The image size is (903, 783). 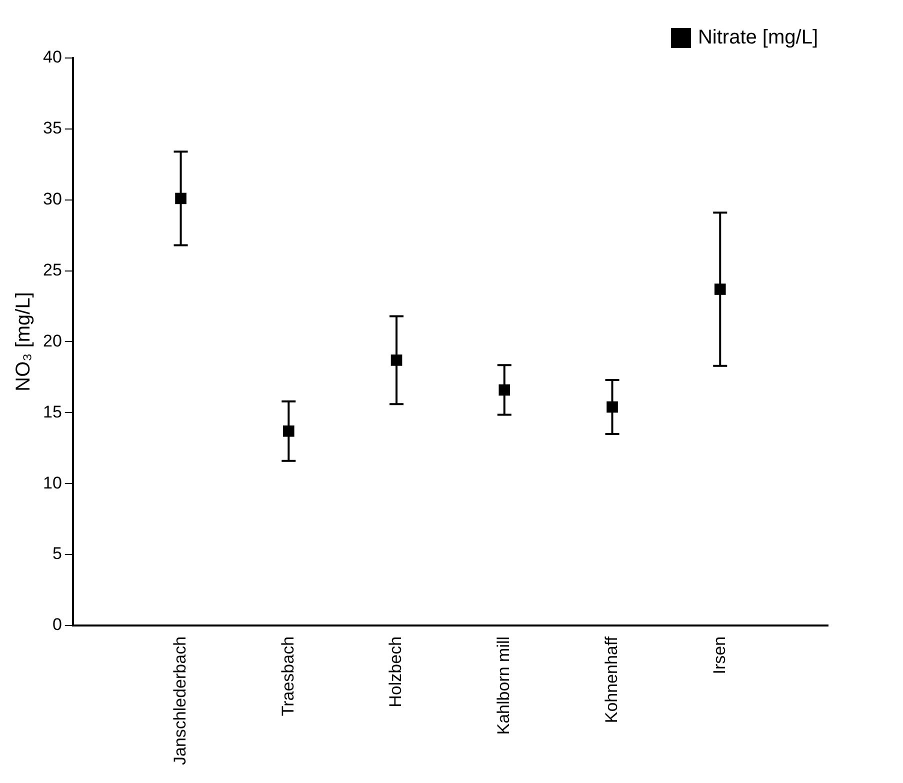 What do you see at coordinates (504, 685) in the screenshot?
I see `x-tick-label: Kahlborn mill` at bounding box center [504, 685].